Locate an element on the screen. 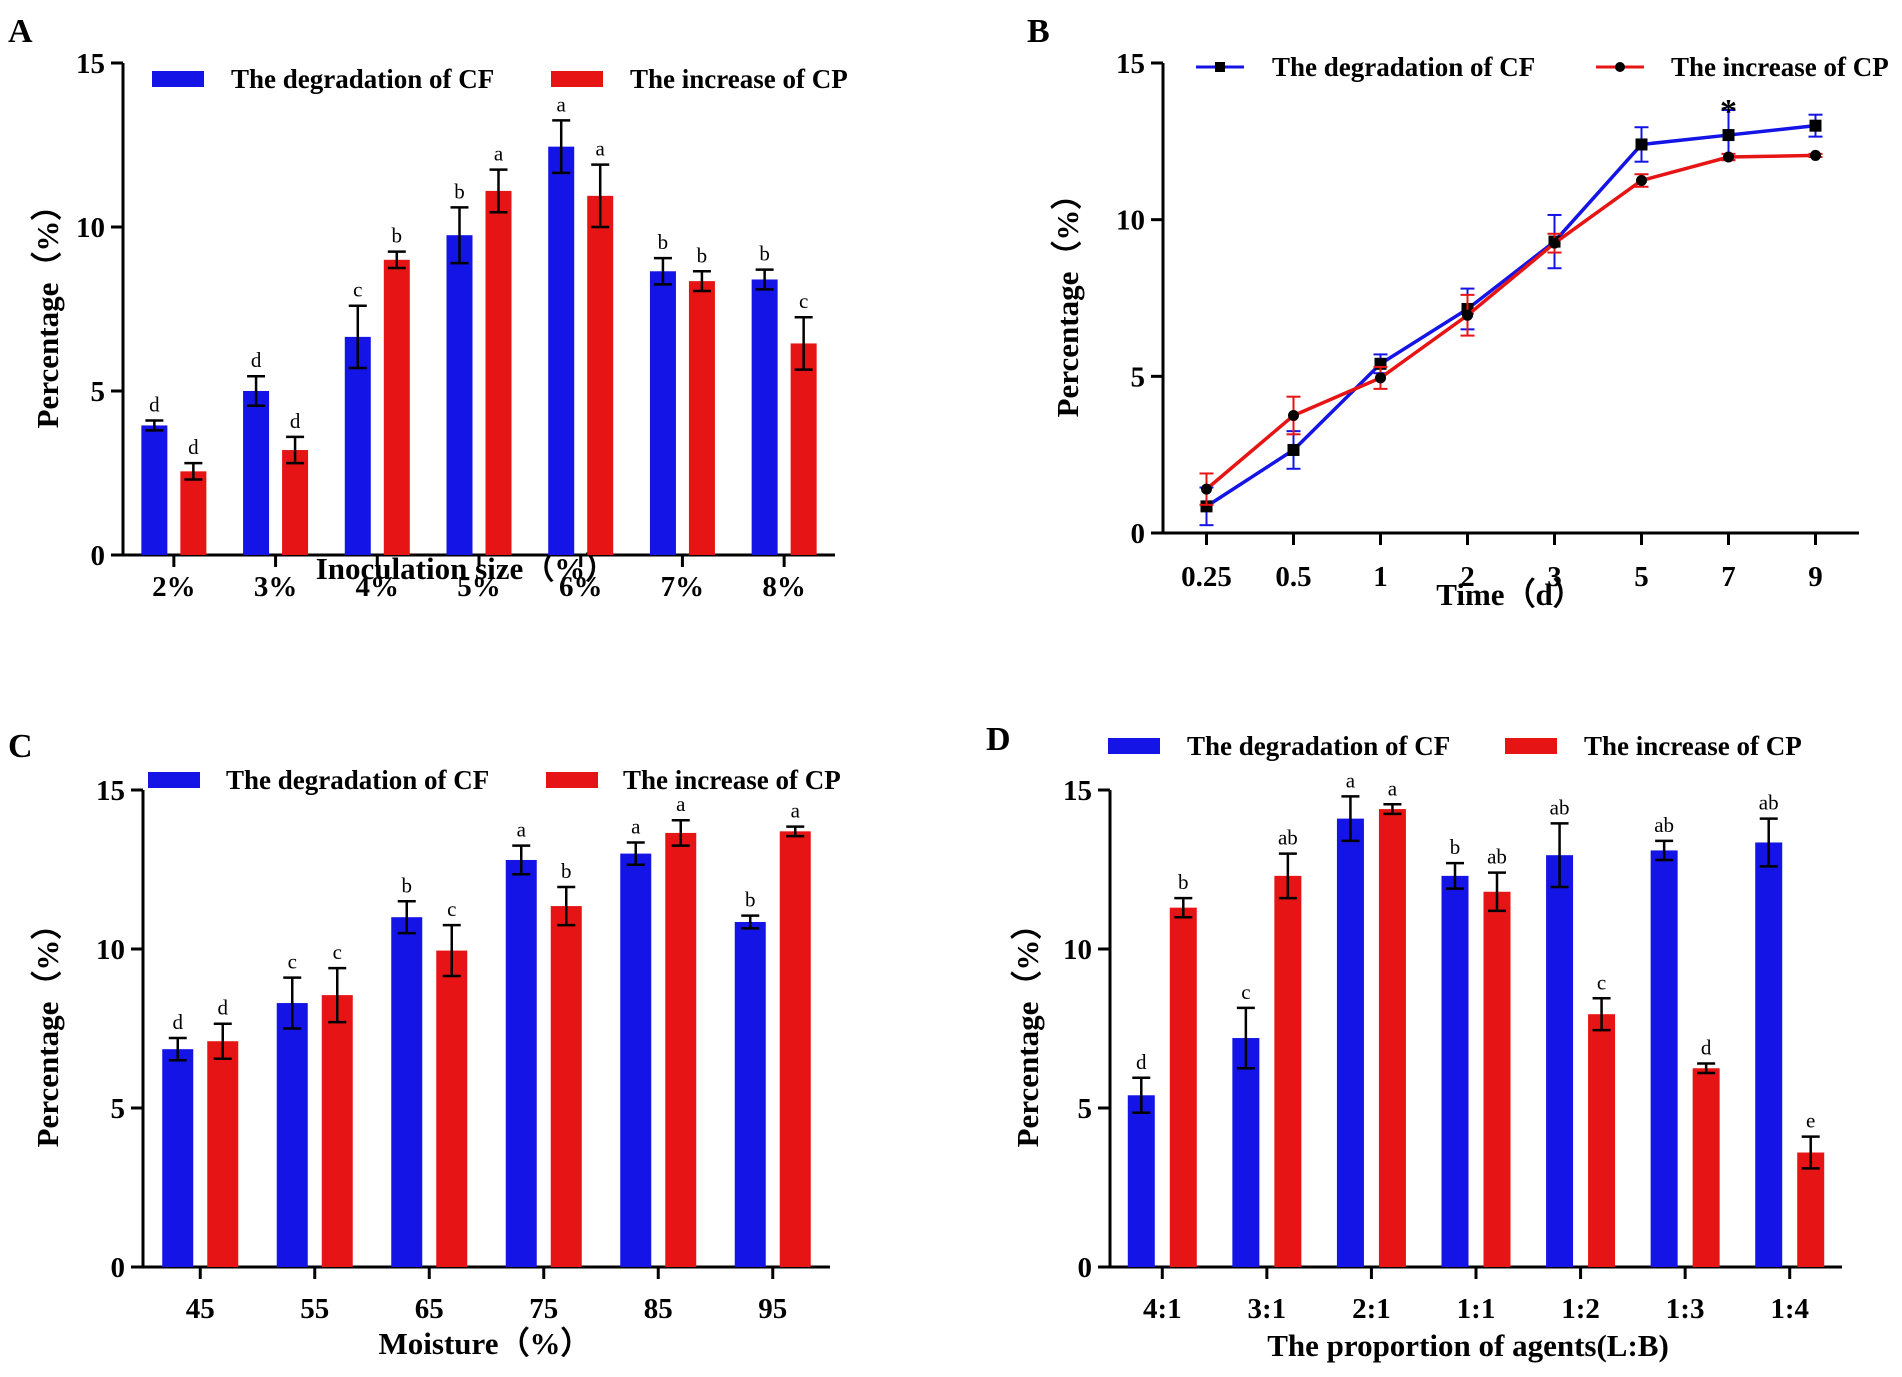 The image size is (1902, 1377). legend-swatch is located at coordinates (178, 79).